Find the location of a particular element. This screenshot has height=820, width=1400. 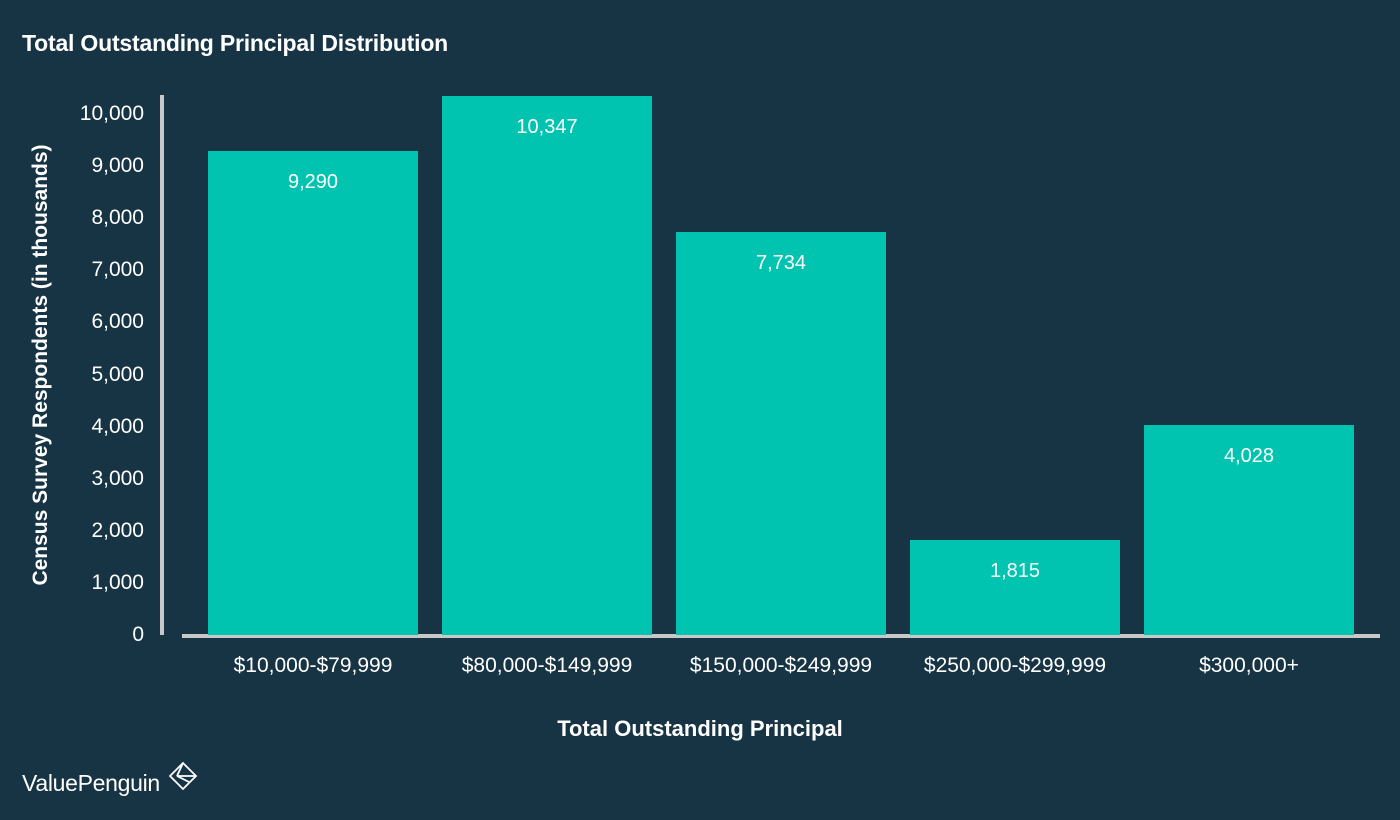

y-tick-label: 6,000 is located at coordinates (117, 322).